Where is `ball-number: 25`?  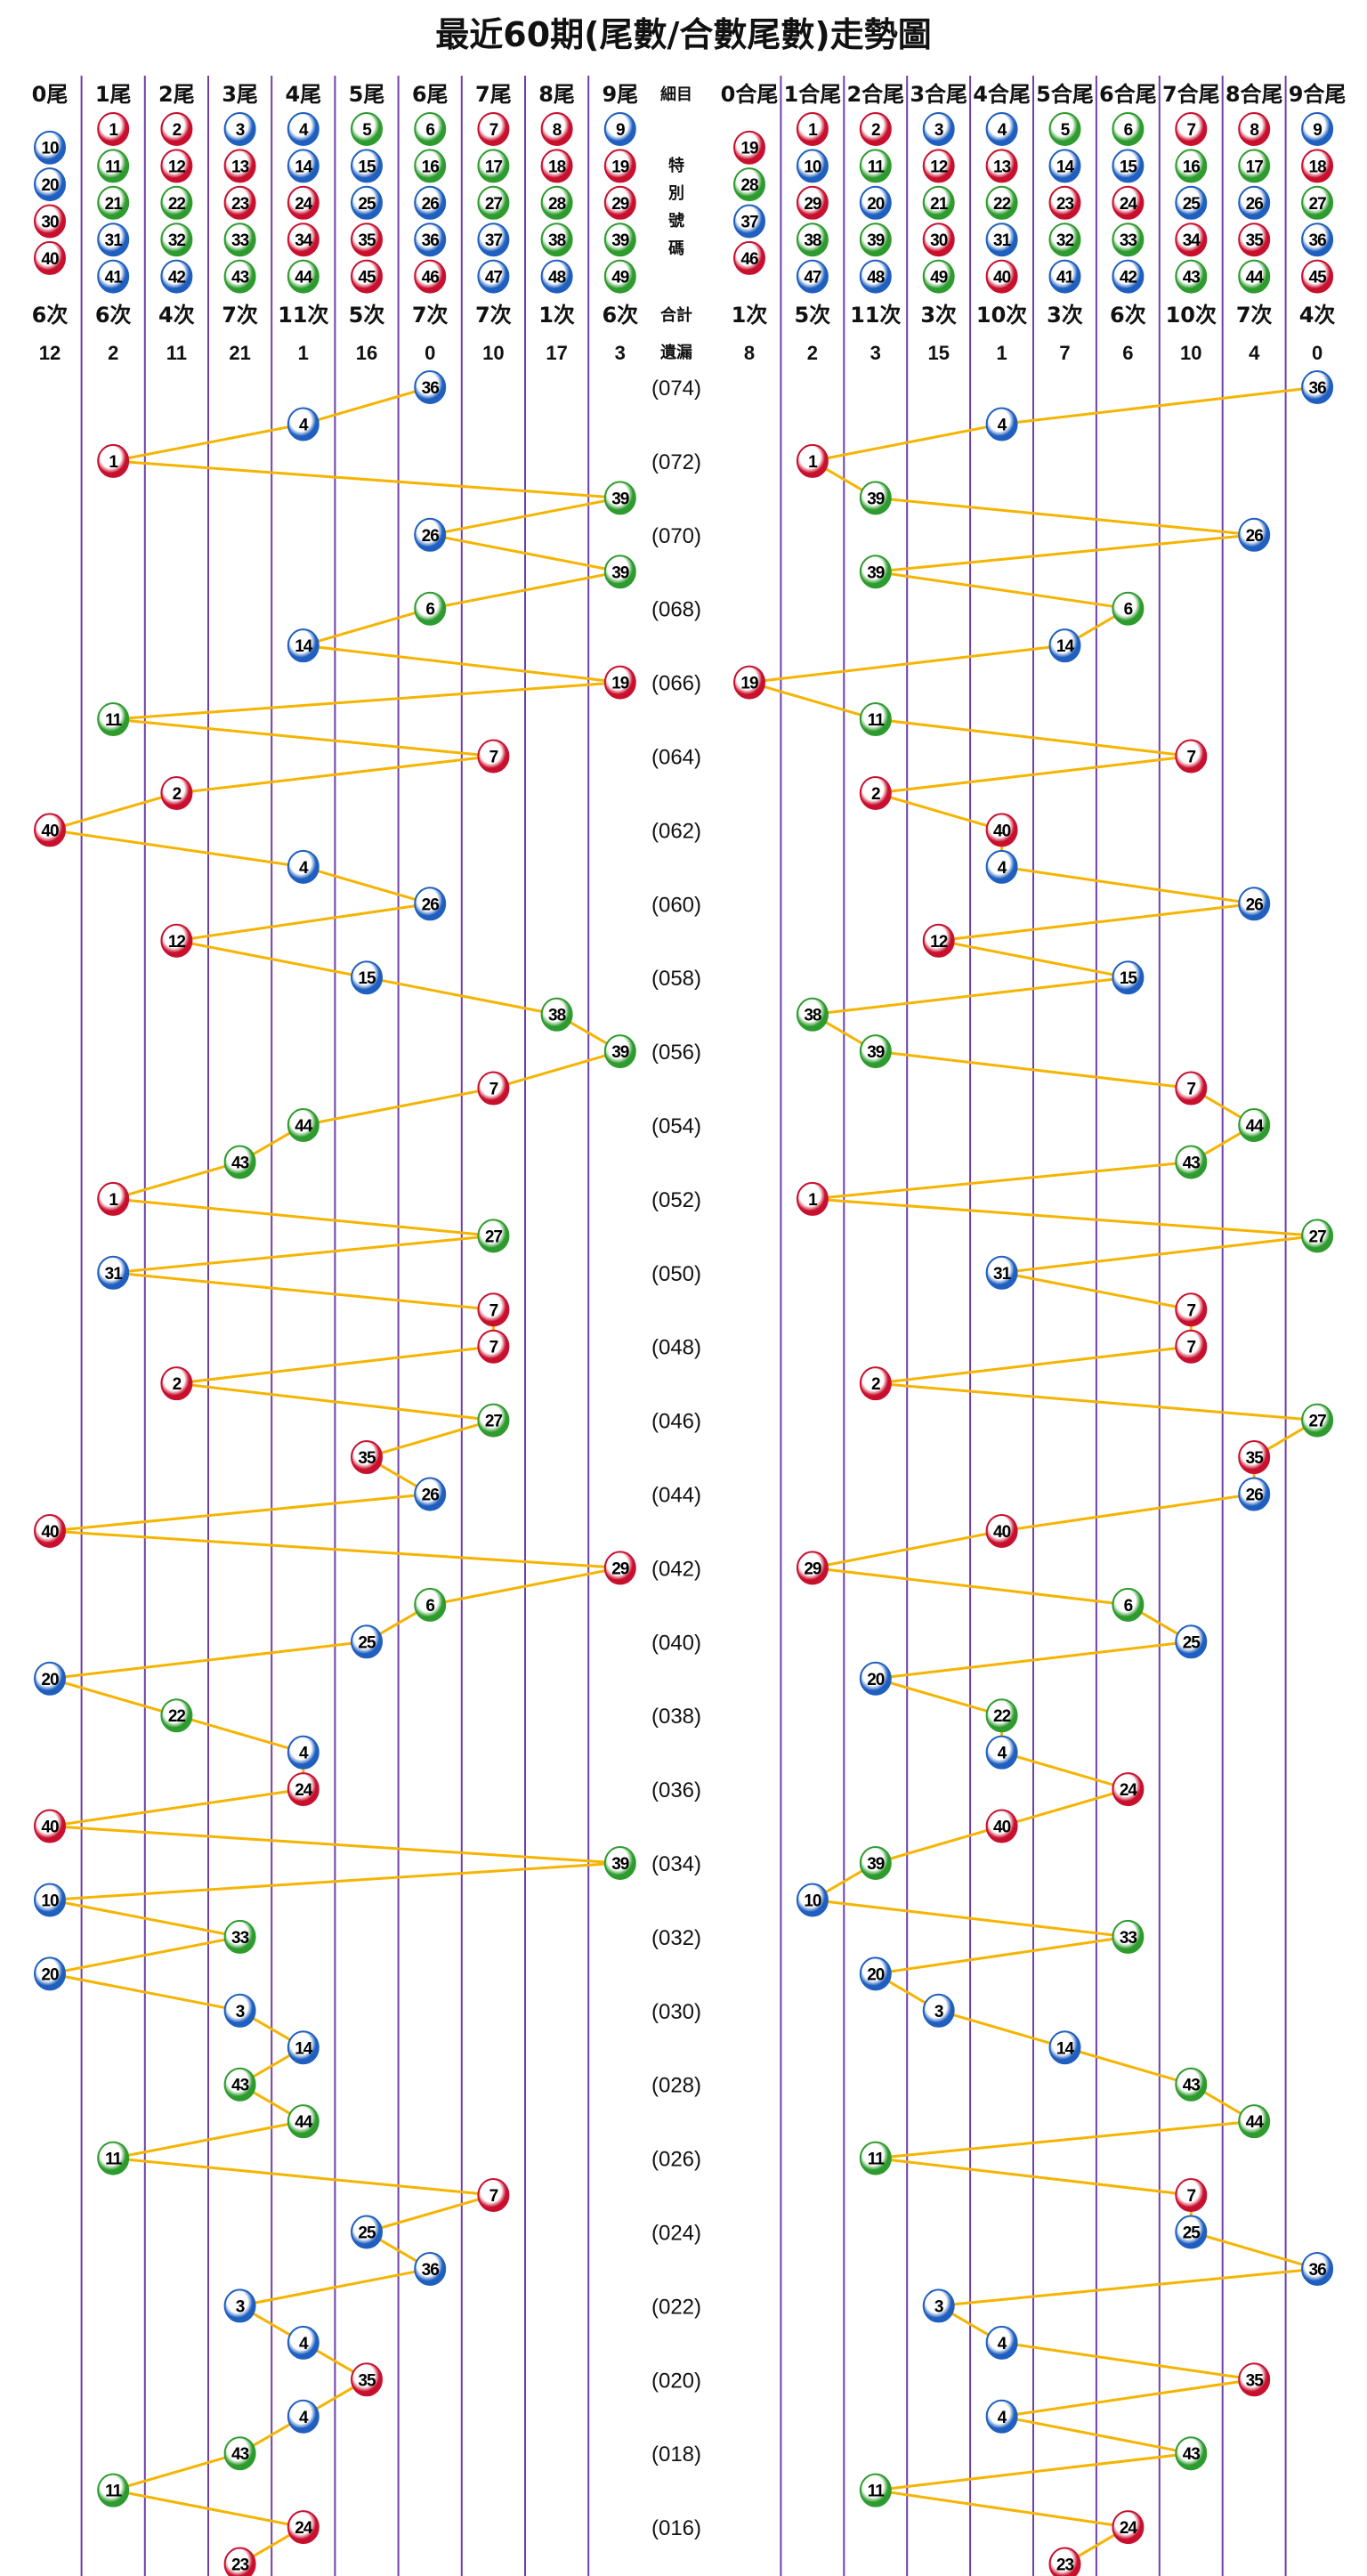 ball-number: 25 is located at coordinates (1192, 205).